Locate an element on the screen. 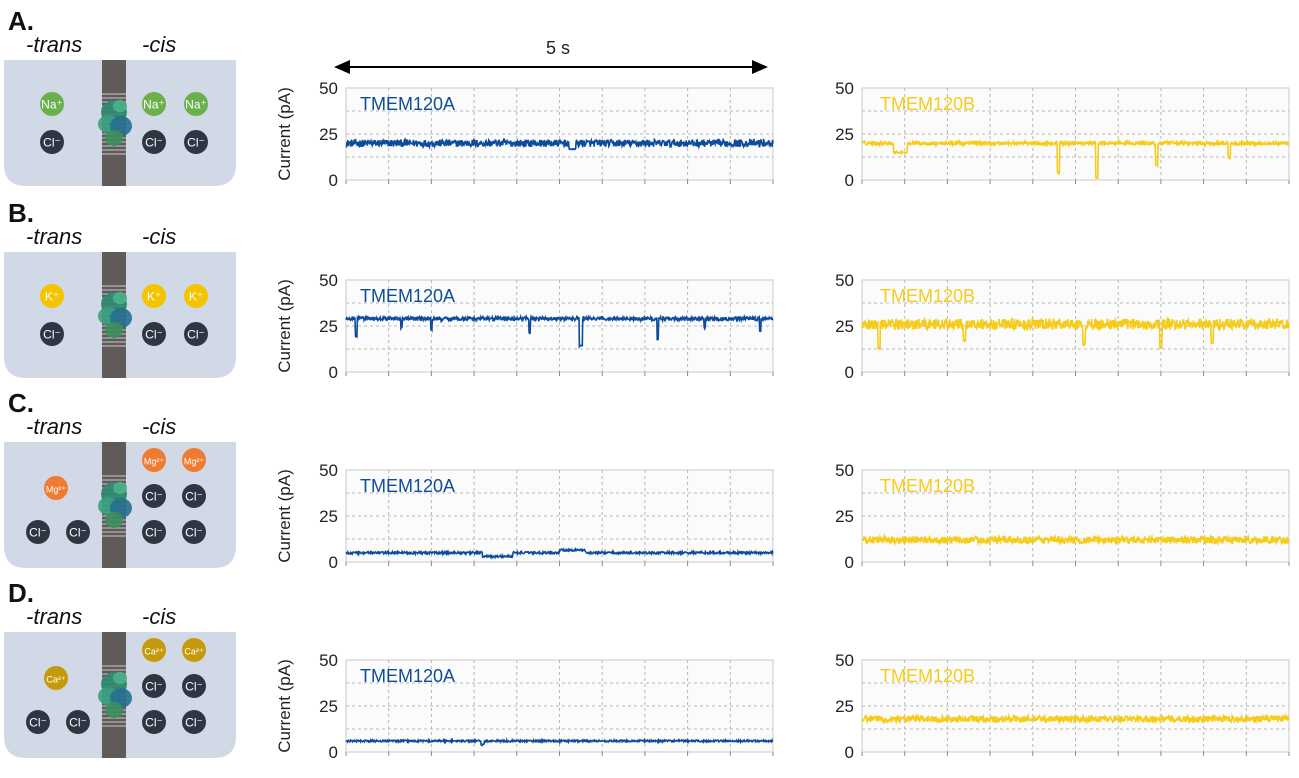 This screenshot has width=1299, height=778. panel-label: A. is located at coordinates (21, 21).